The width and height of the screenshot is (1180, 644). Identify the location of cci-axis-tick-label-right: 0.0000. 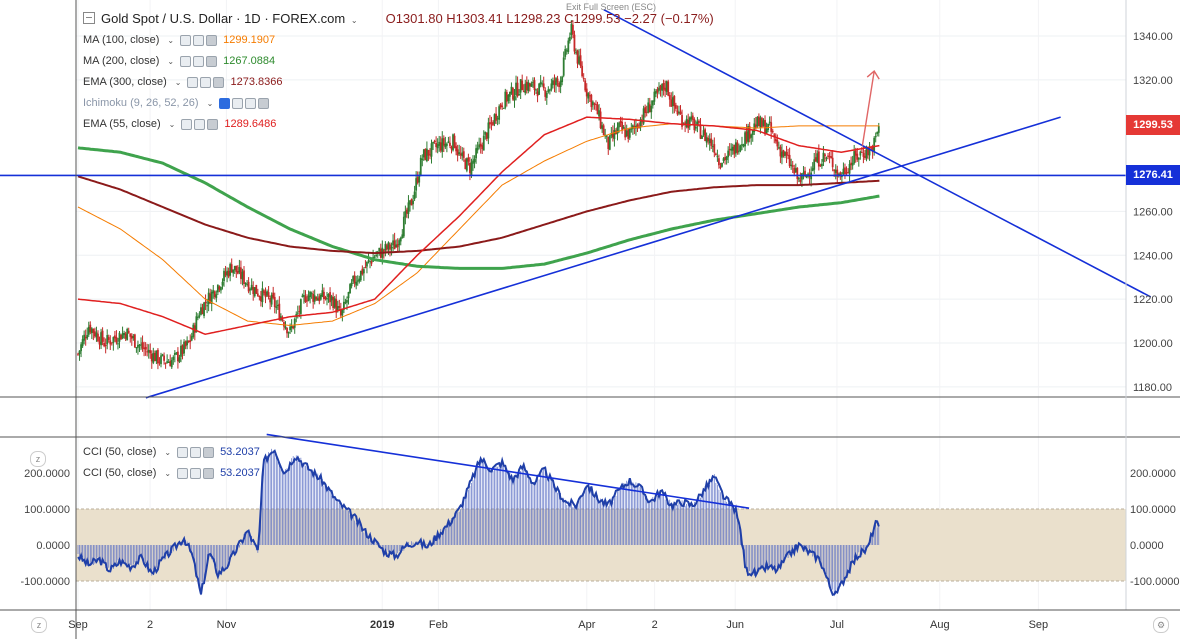
(1147, 546).